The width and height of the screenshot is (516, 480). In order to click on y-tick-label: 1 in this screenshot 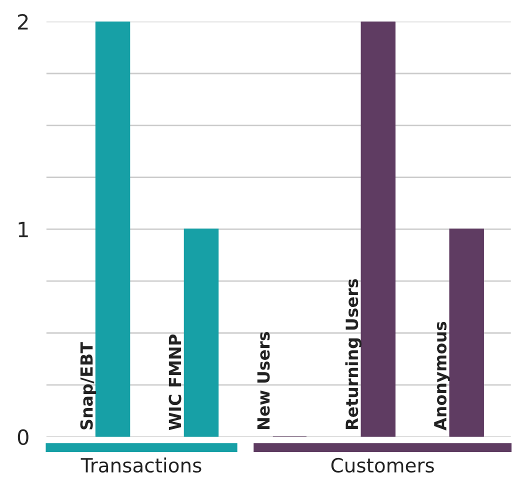, I will do `click(23, 230)`.